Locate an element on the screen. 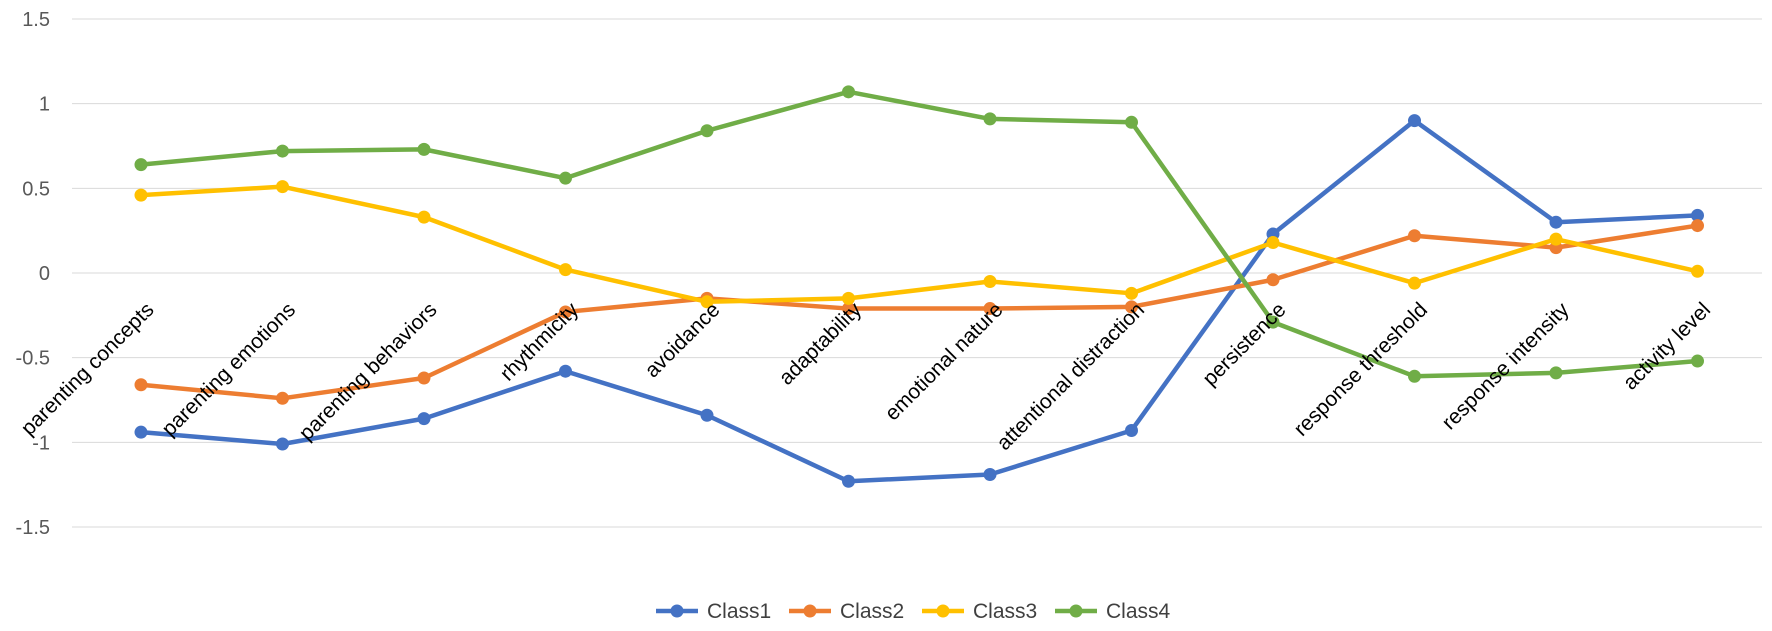 Image resolution: width=1772 pixels, height=631 pixels. y-tick-label: 1.5 is located at coordinates (36, 20).